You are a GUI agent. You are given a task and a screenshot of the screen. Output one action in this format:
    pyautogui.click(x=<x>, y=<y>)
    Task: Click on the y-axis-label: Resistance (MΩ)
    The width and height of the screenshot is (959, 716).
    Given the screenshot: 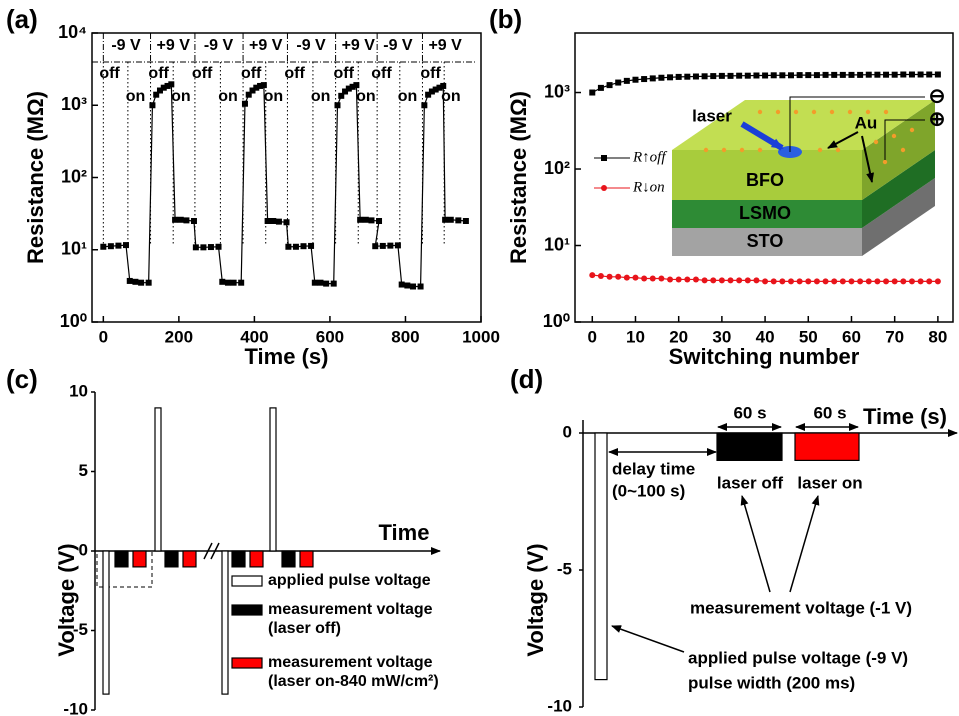 What is the action you would take?
    pyautogui.click(x=35, y=177)
    